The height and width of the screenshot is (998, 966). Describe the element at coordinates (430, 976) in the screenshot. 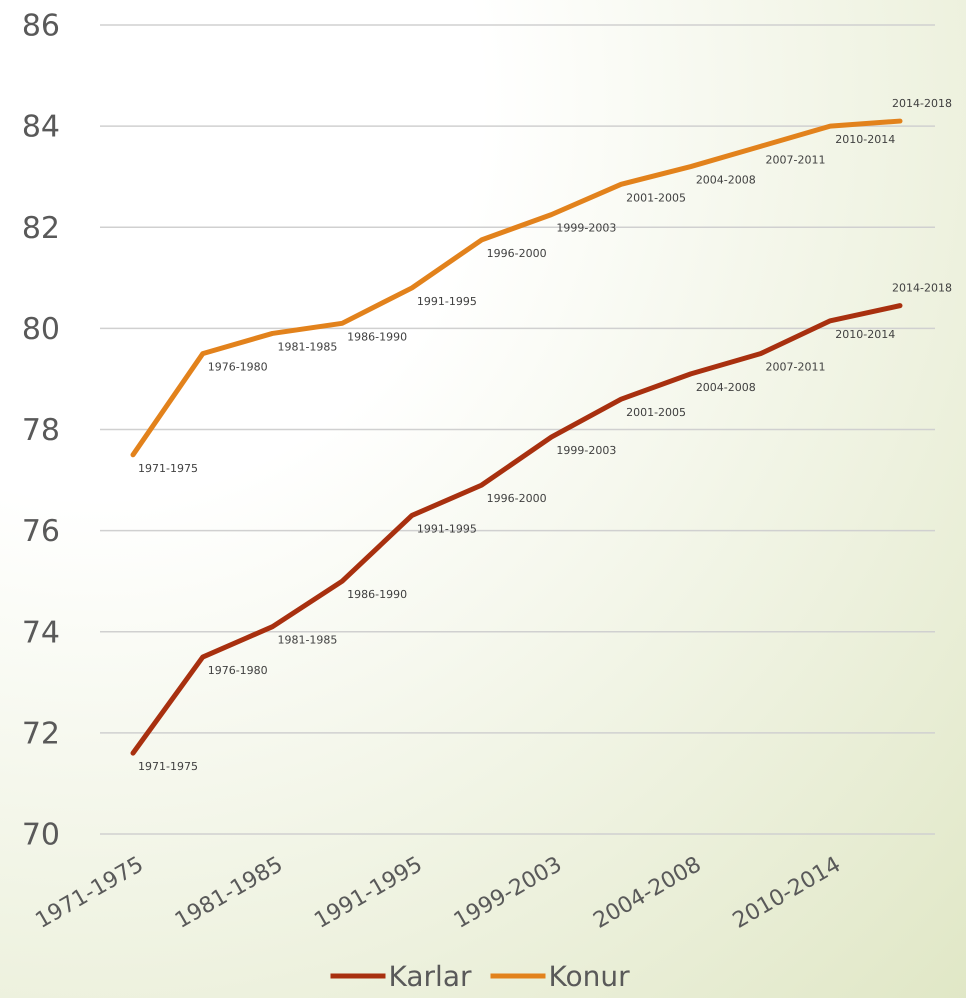

I see `legend-label: Karlar` at that location.